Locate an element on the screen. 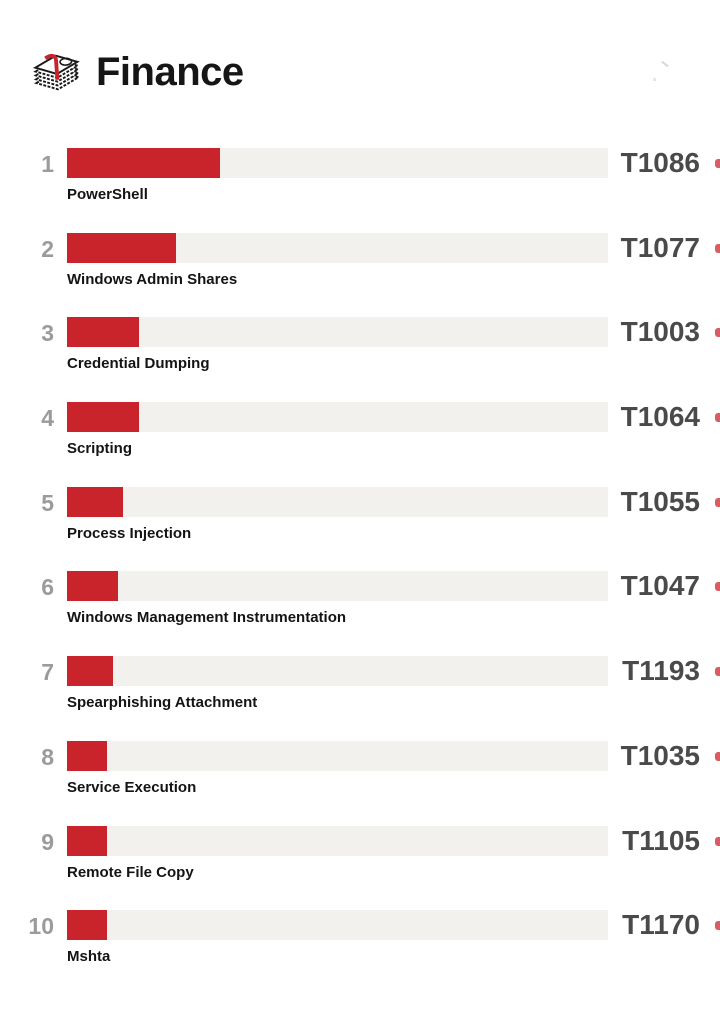 The image size is (720, 1024). technique-name: Process Injection is located at coordinates (129, 533).